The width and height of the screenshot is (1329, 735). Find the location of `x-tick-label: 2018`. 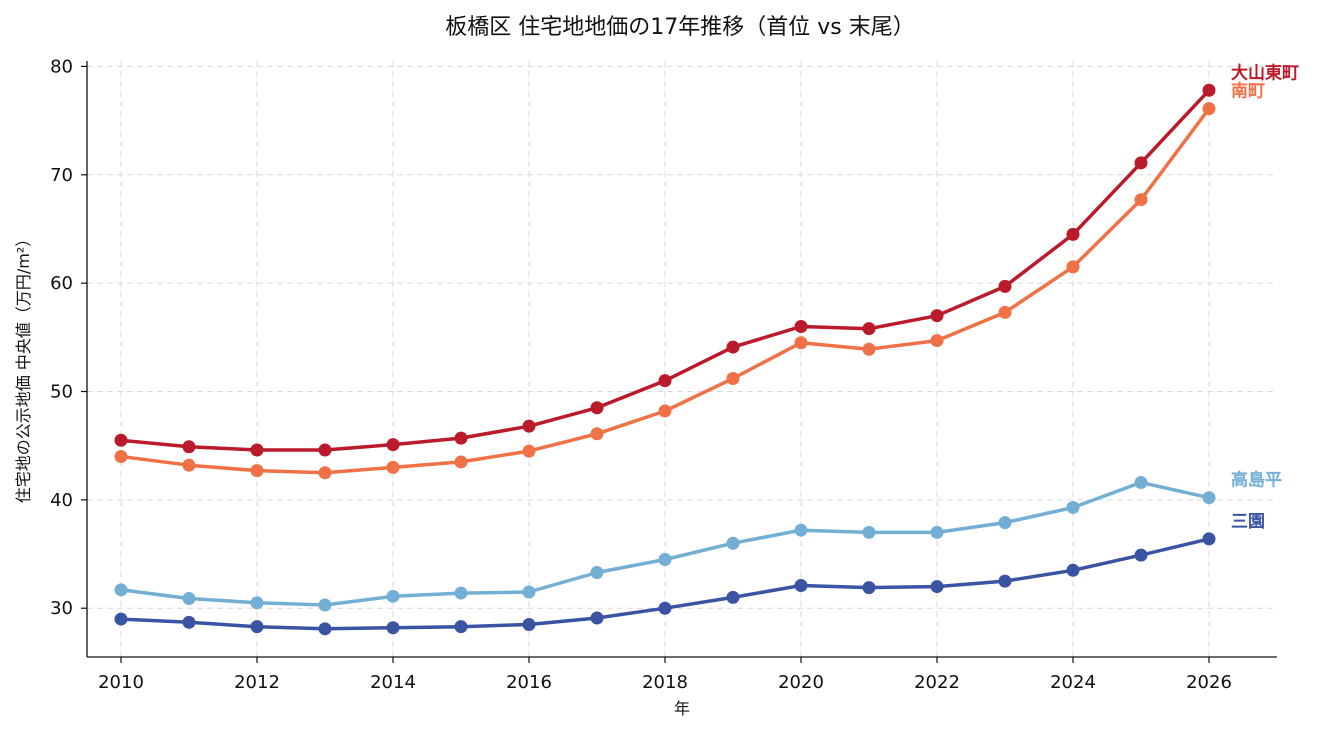

x-tick-label: 2018 is located at coordinates (665, 682).